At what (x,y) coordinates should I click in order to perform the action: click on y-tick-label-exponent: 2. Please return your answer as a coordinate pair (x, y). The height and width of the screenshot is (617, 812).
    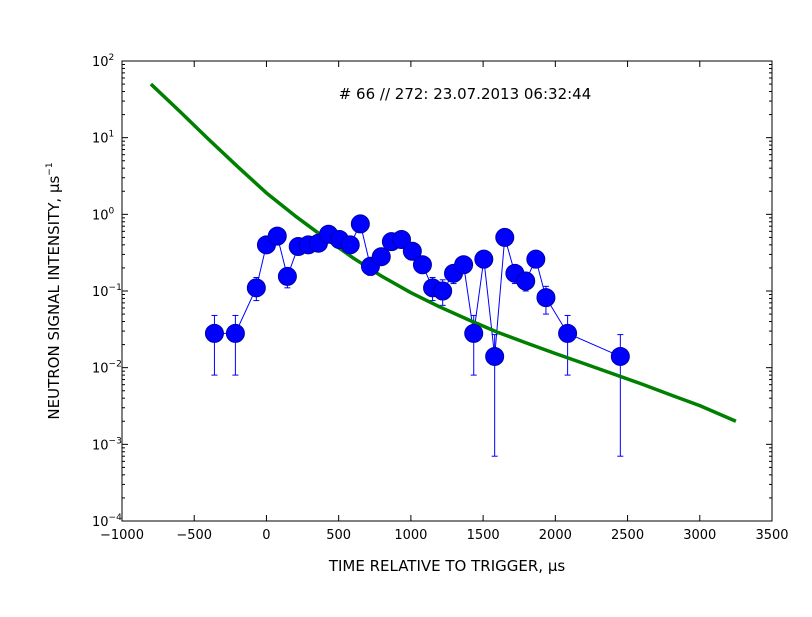
    Looking at the image, I should click on (112, 58).